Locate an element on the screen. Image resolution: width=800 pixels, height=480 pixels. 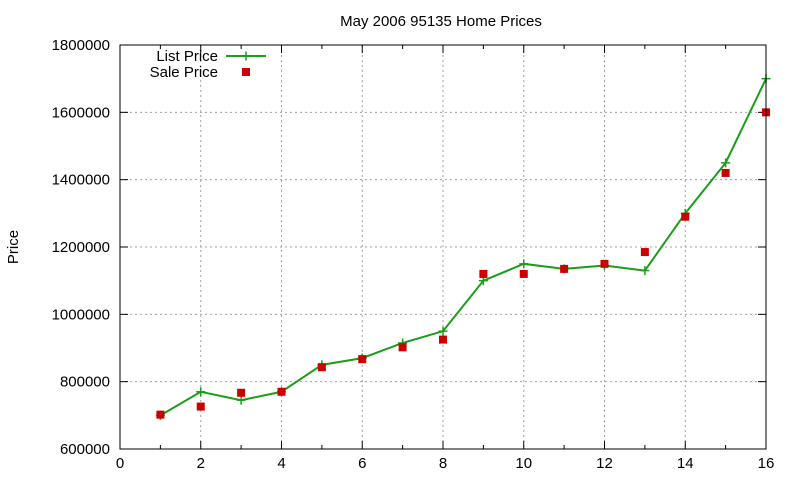
x-tick-label: 16 is located at coordinates (766, 463).